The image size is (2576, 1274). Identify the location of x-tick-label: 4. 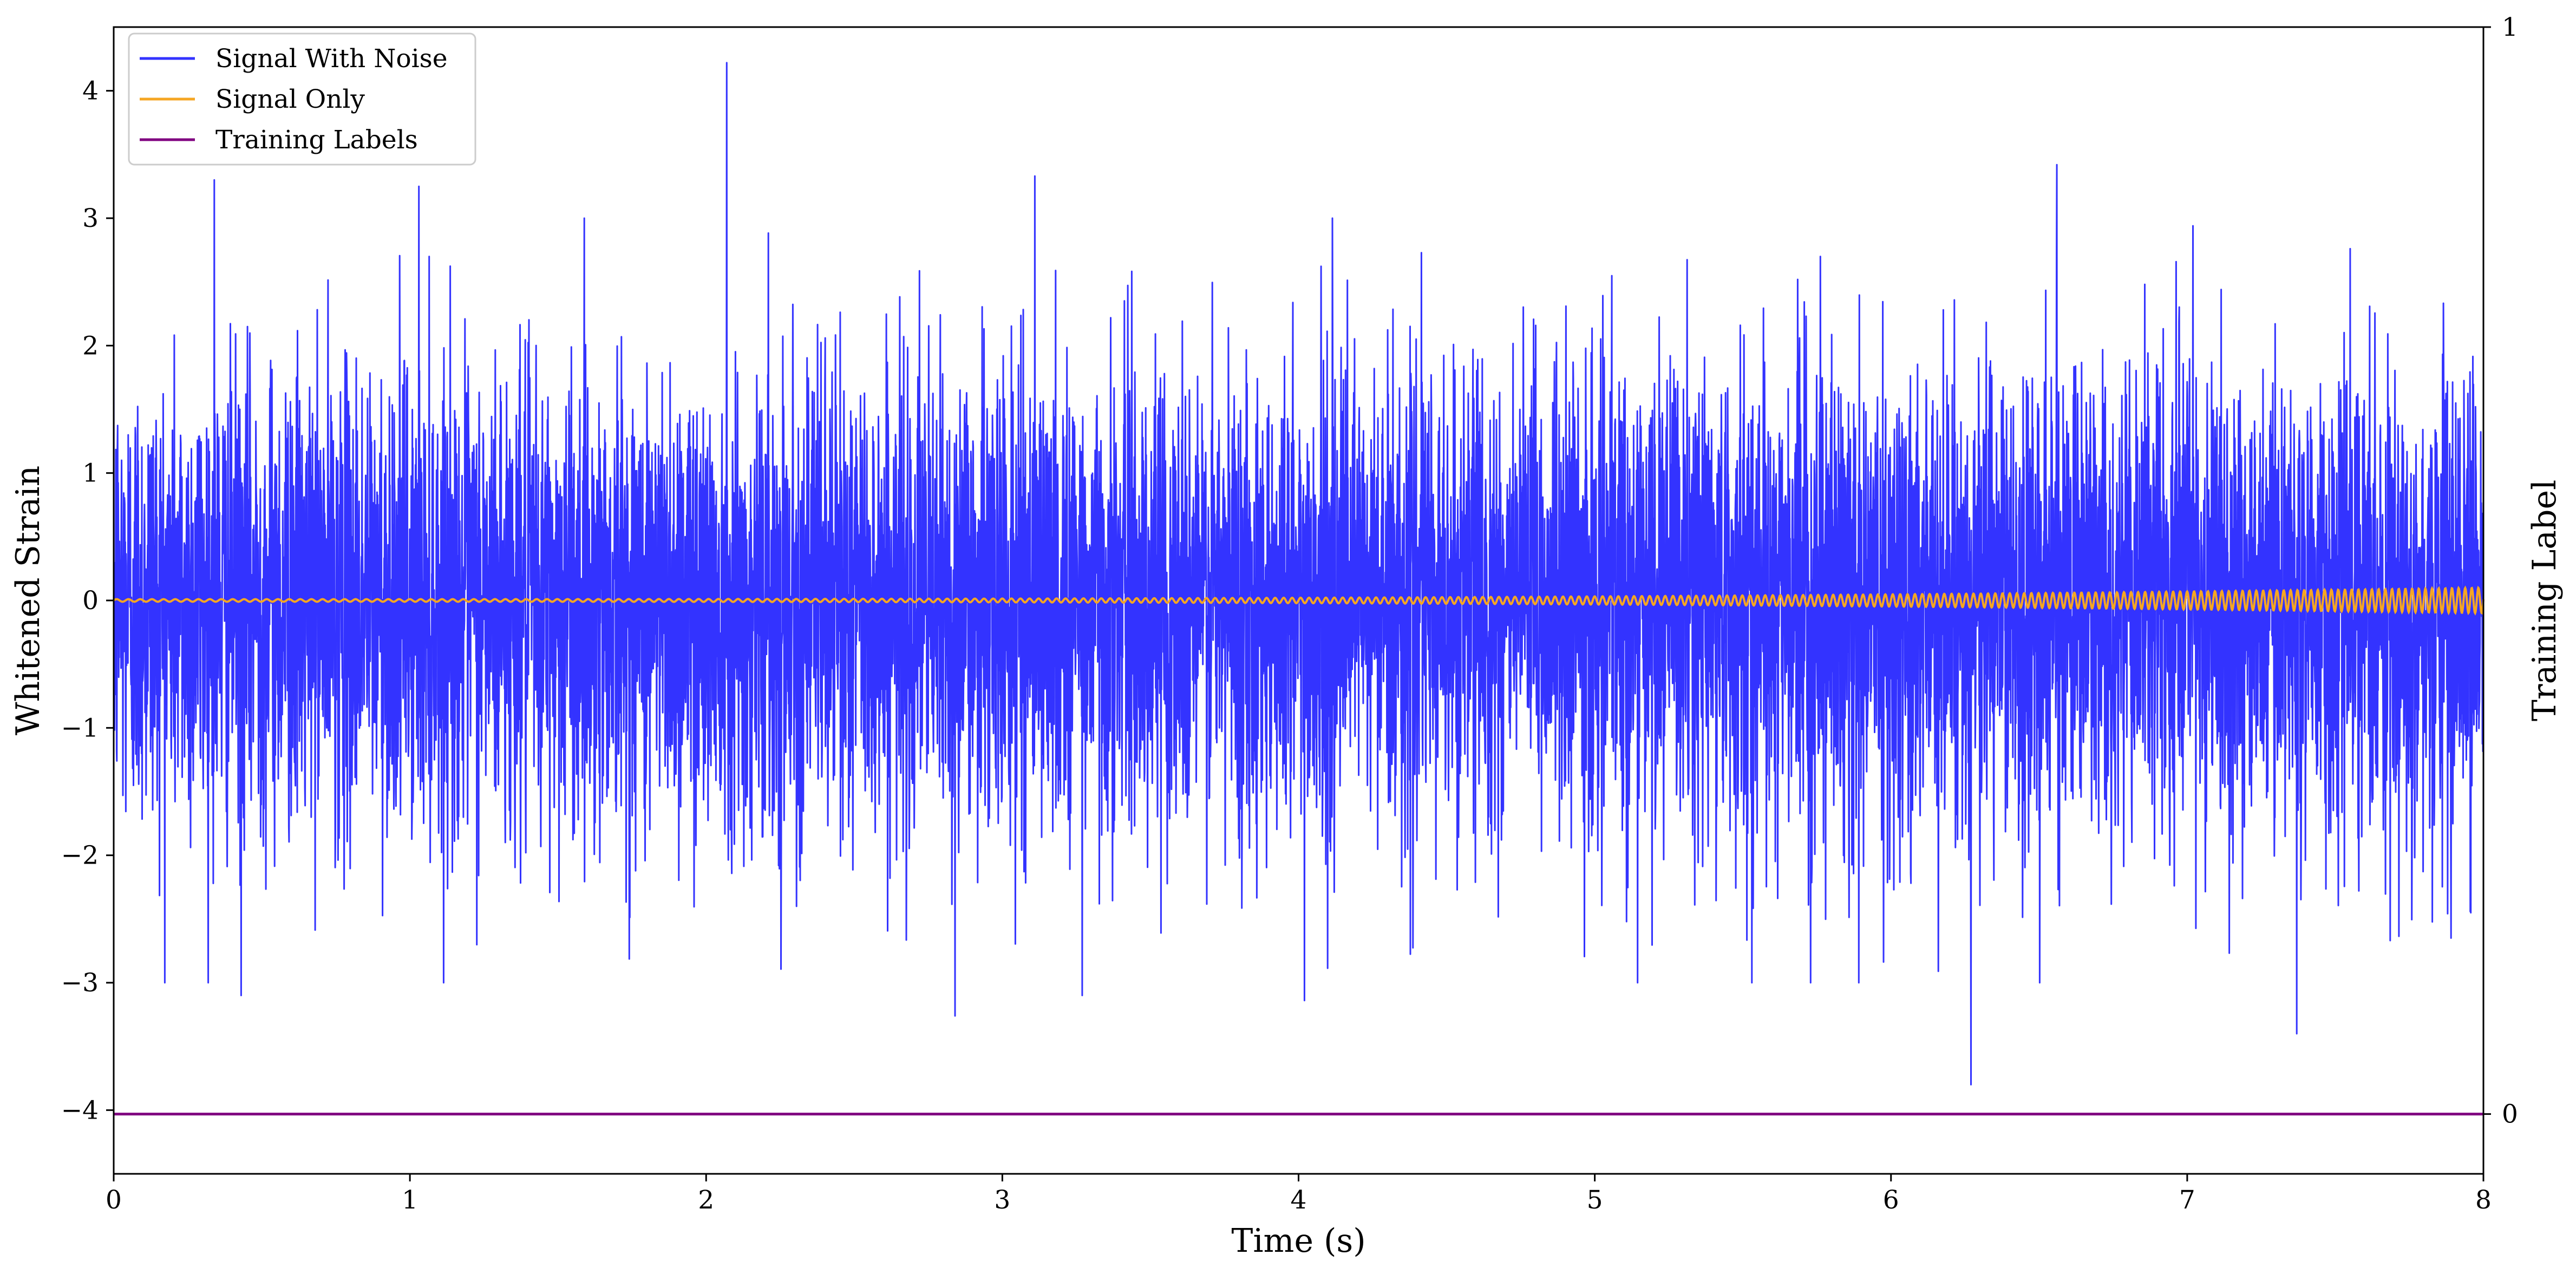
(1299, 1200).